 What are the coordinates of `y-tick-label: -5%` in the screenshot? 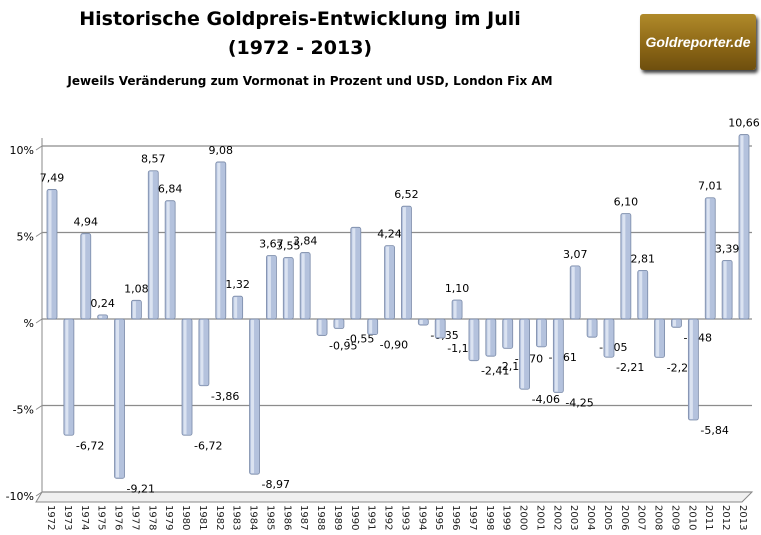 It's located at (23, 410).